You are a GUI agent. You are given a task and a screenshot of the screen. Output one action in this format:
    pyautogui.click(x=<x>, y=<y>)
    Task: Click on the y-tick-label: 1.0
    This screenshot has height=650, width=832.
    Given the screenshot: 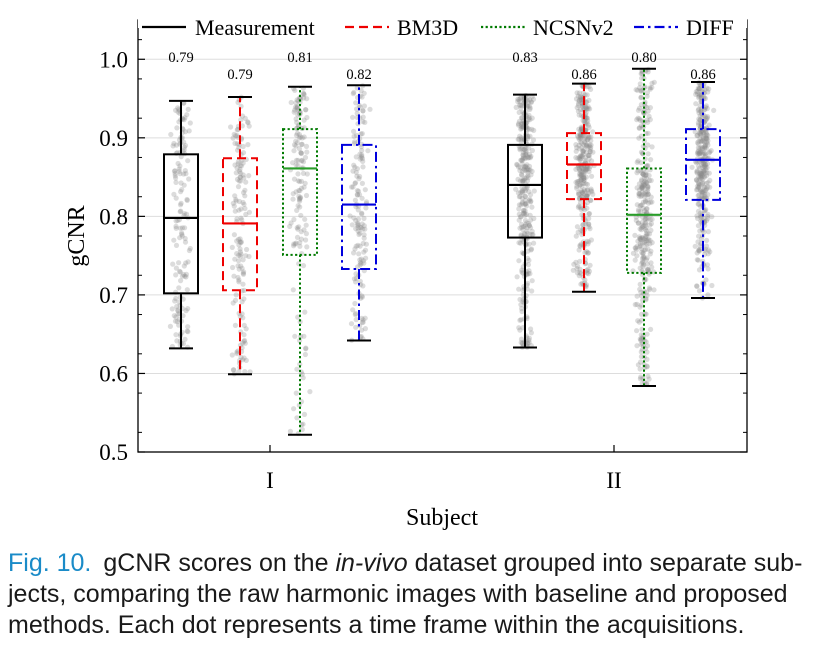 What is the action you would take?
    pyautogui.click(x=113, y=59)
    